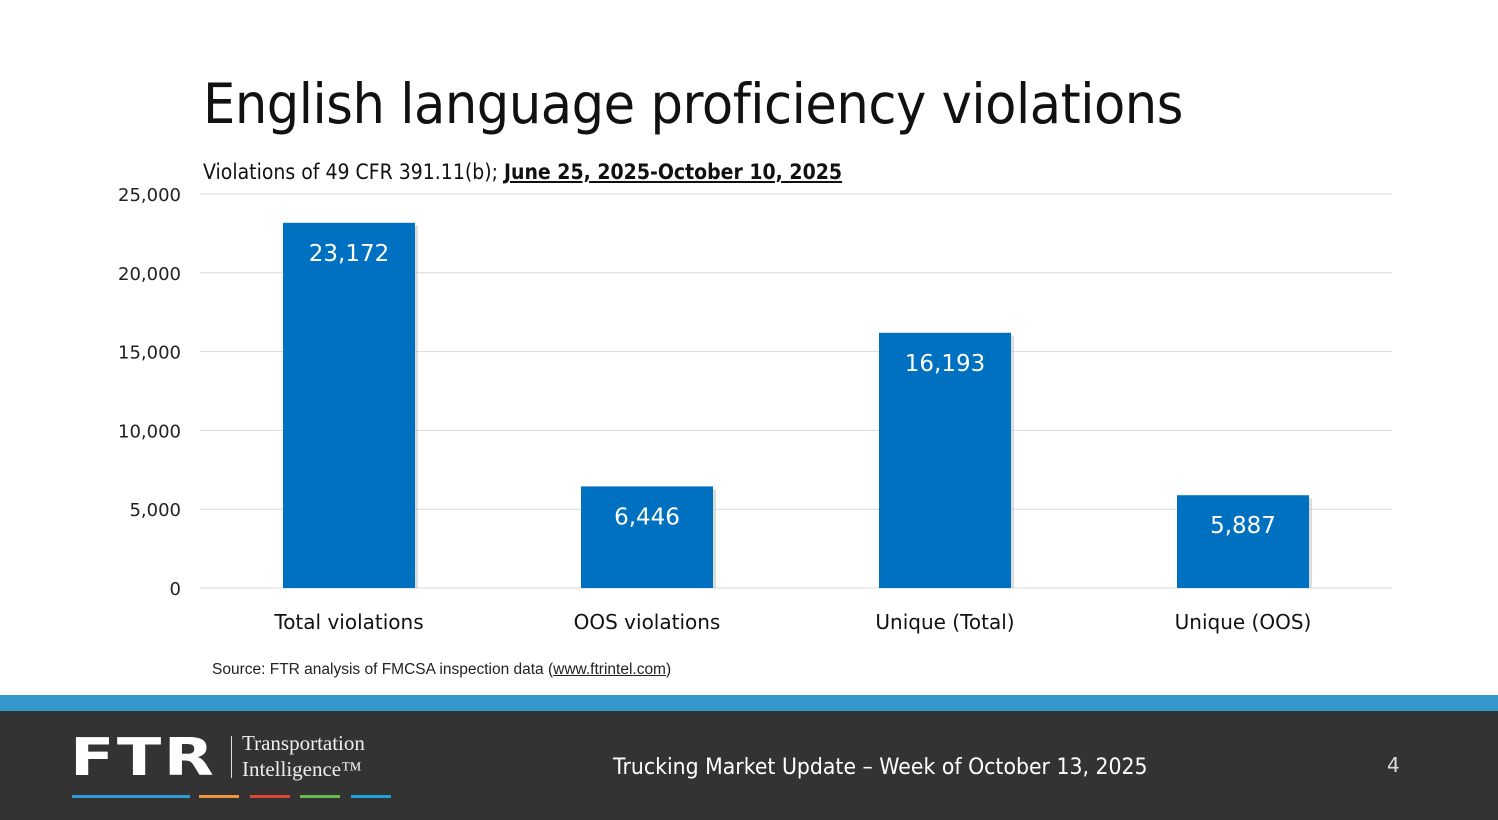 The image size is (1498, 820). Describe the element at coordinates (945, 364) in the screenshot. I see `data-label: 16,193` at that location.